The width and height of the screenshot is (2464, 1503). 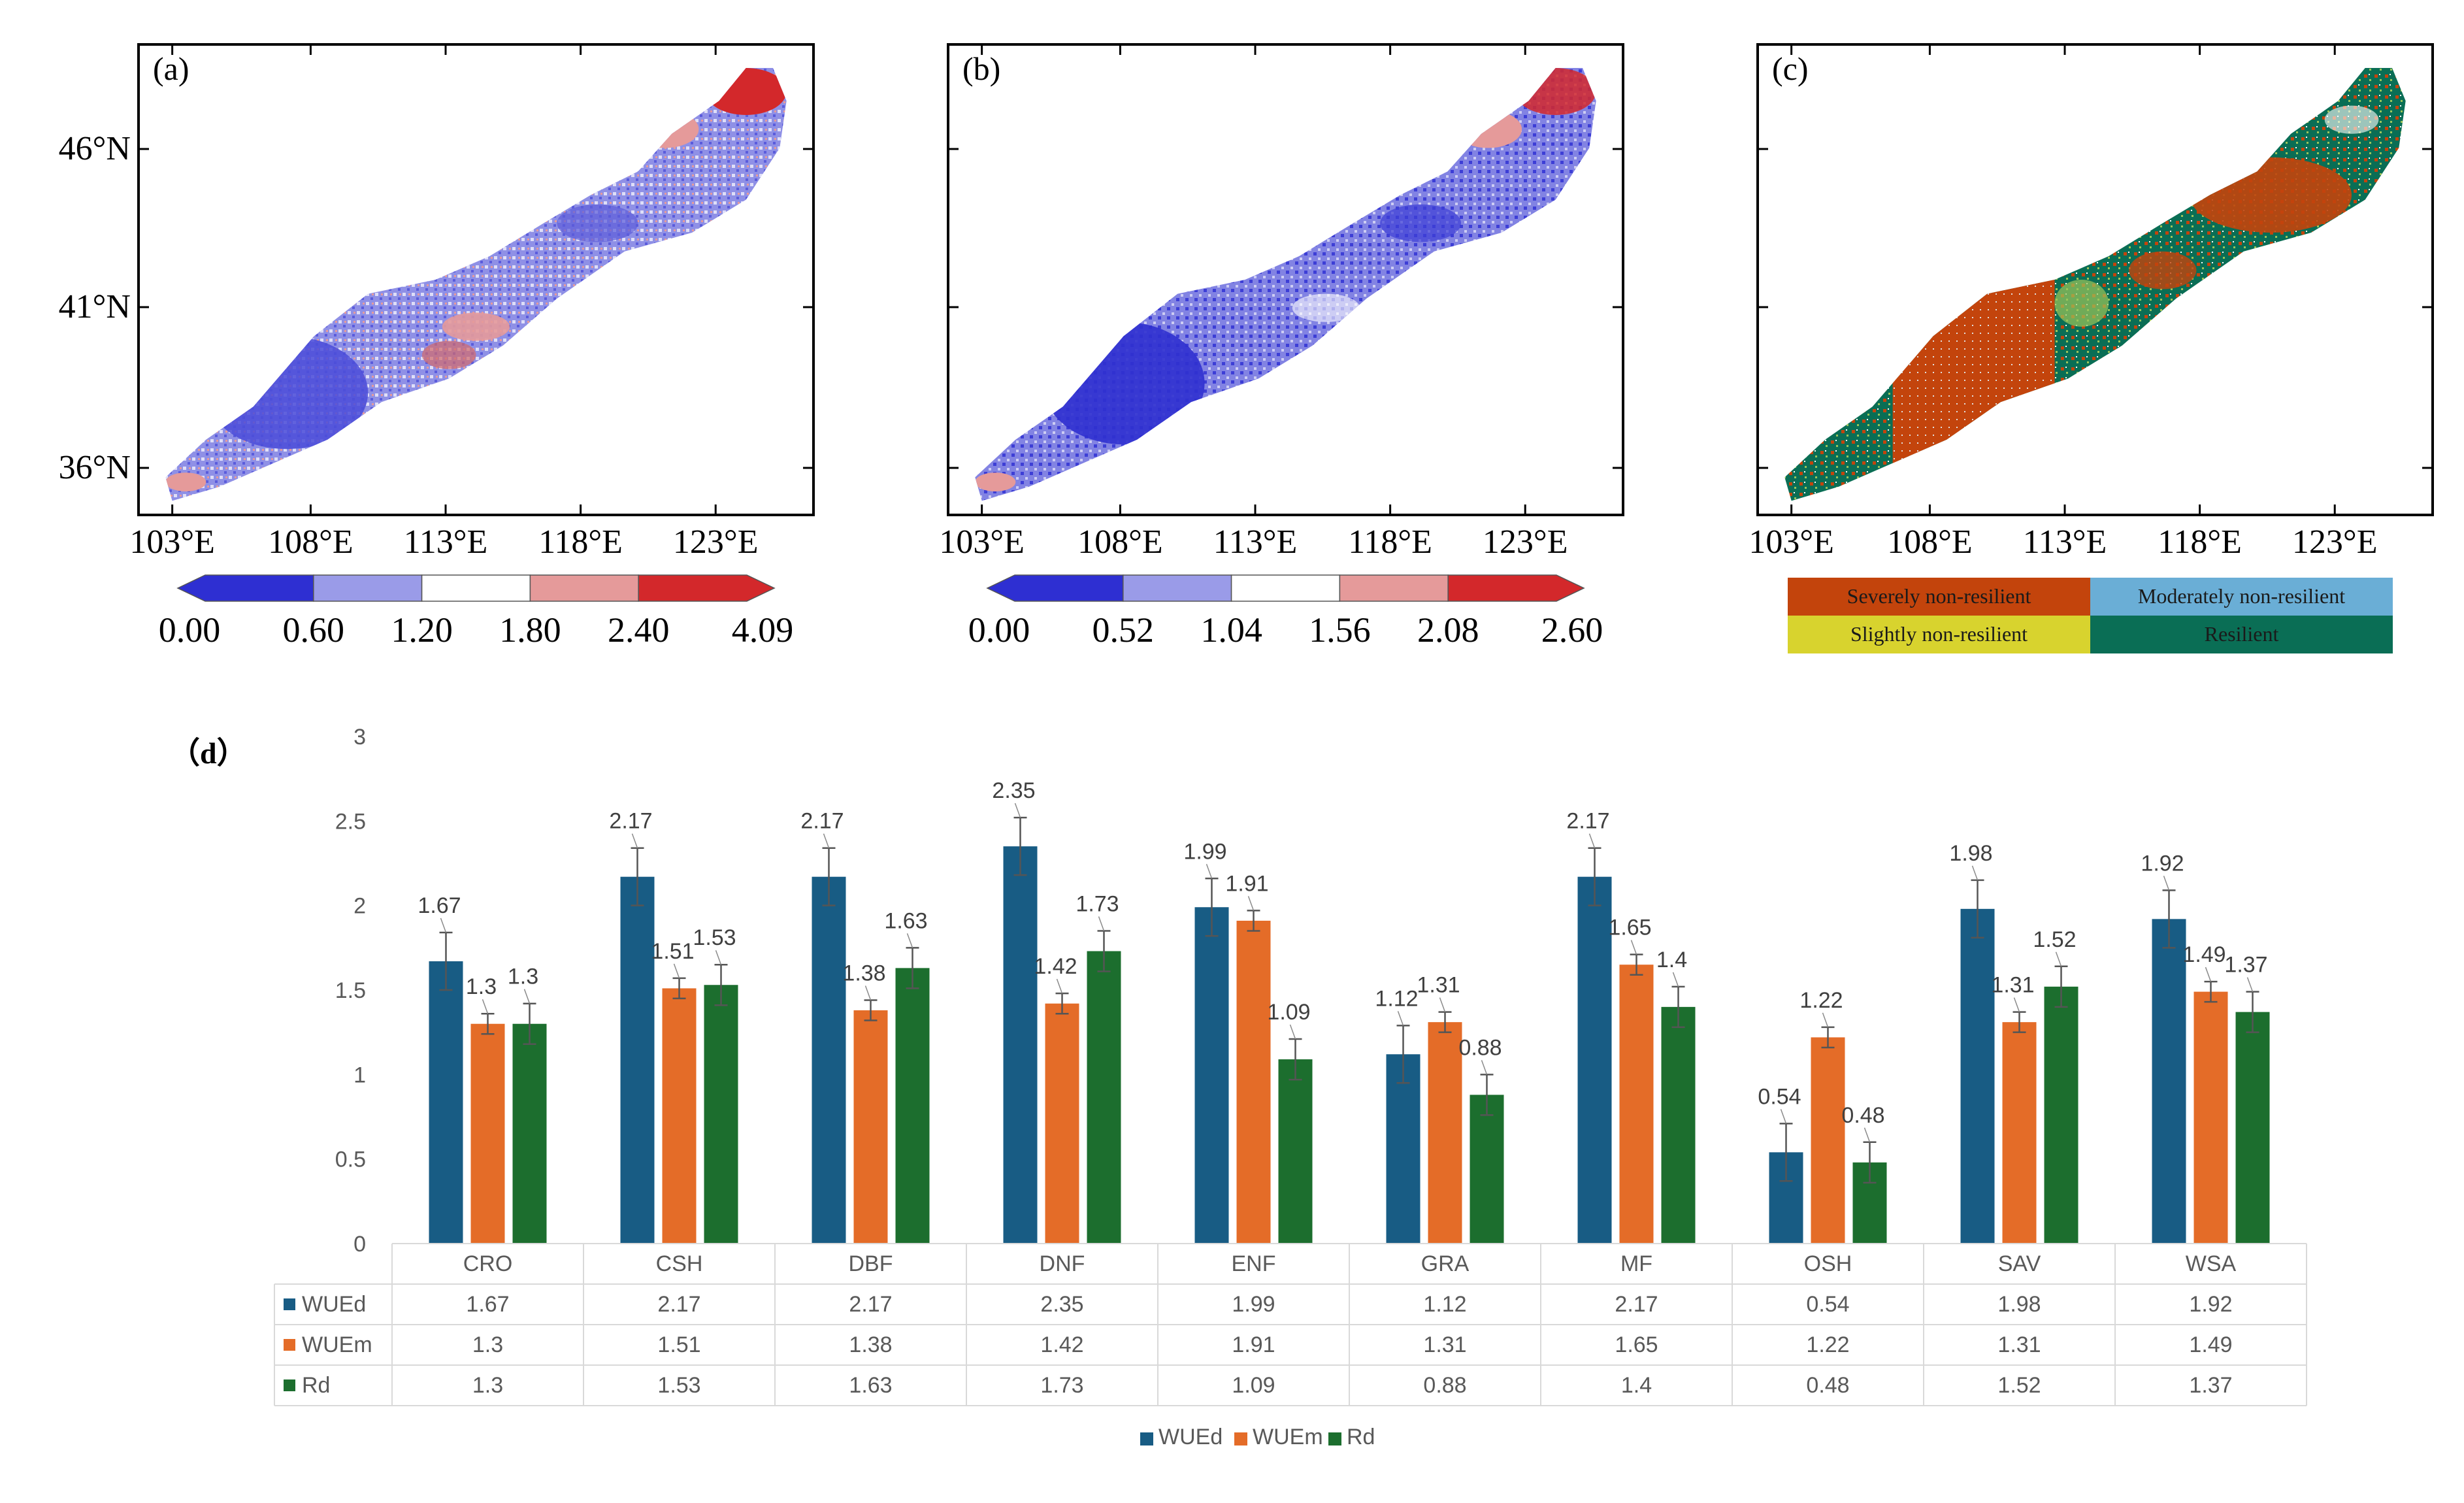 What do you see at coordinates (2019, 1344) in the screenshot?
I see `table-cell: 1.31` at bounding box center [2019, 1344].